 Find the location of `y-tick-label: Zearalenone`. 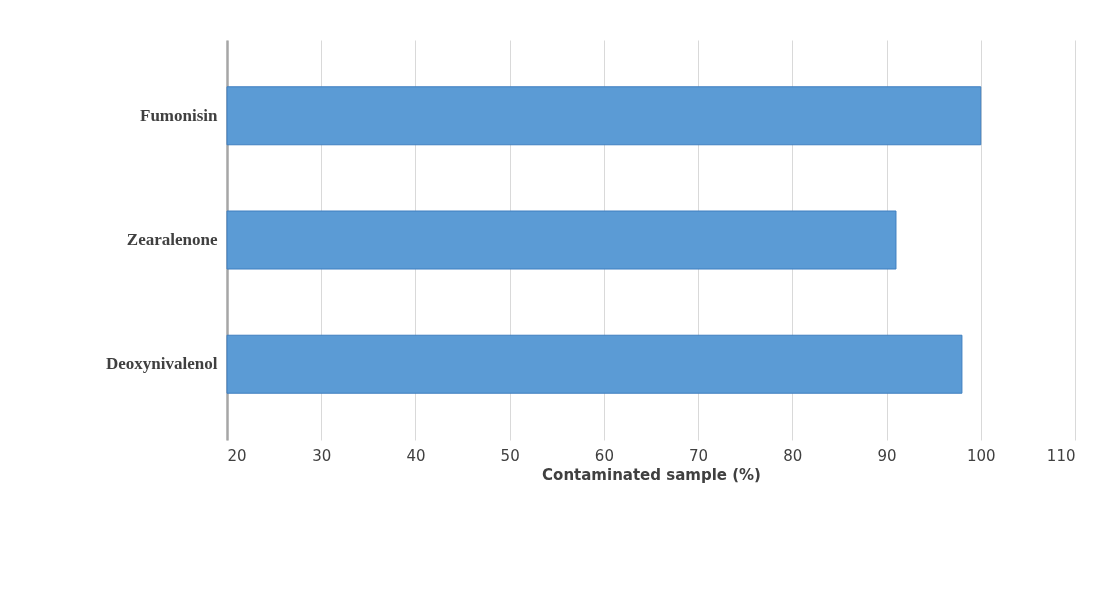

y-tick-label: Zearalenone is located at coordinates (172, 239).